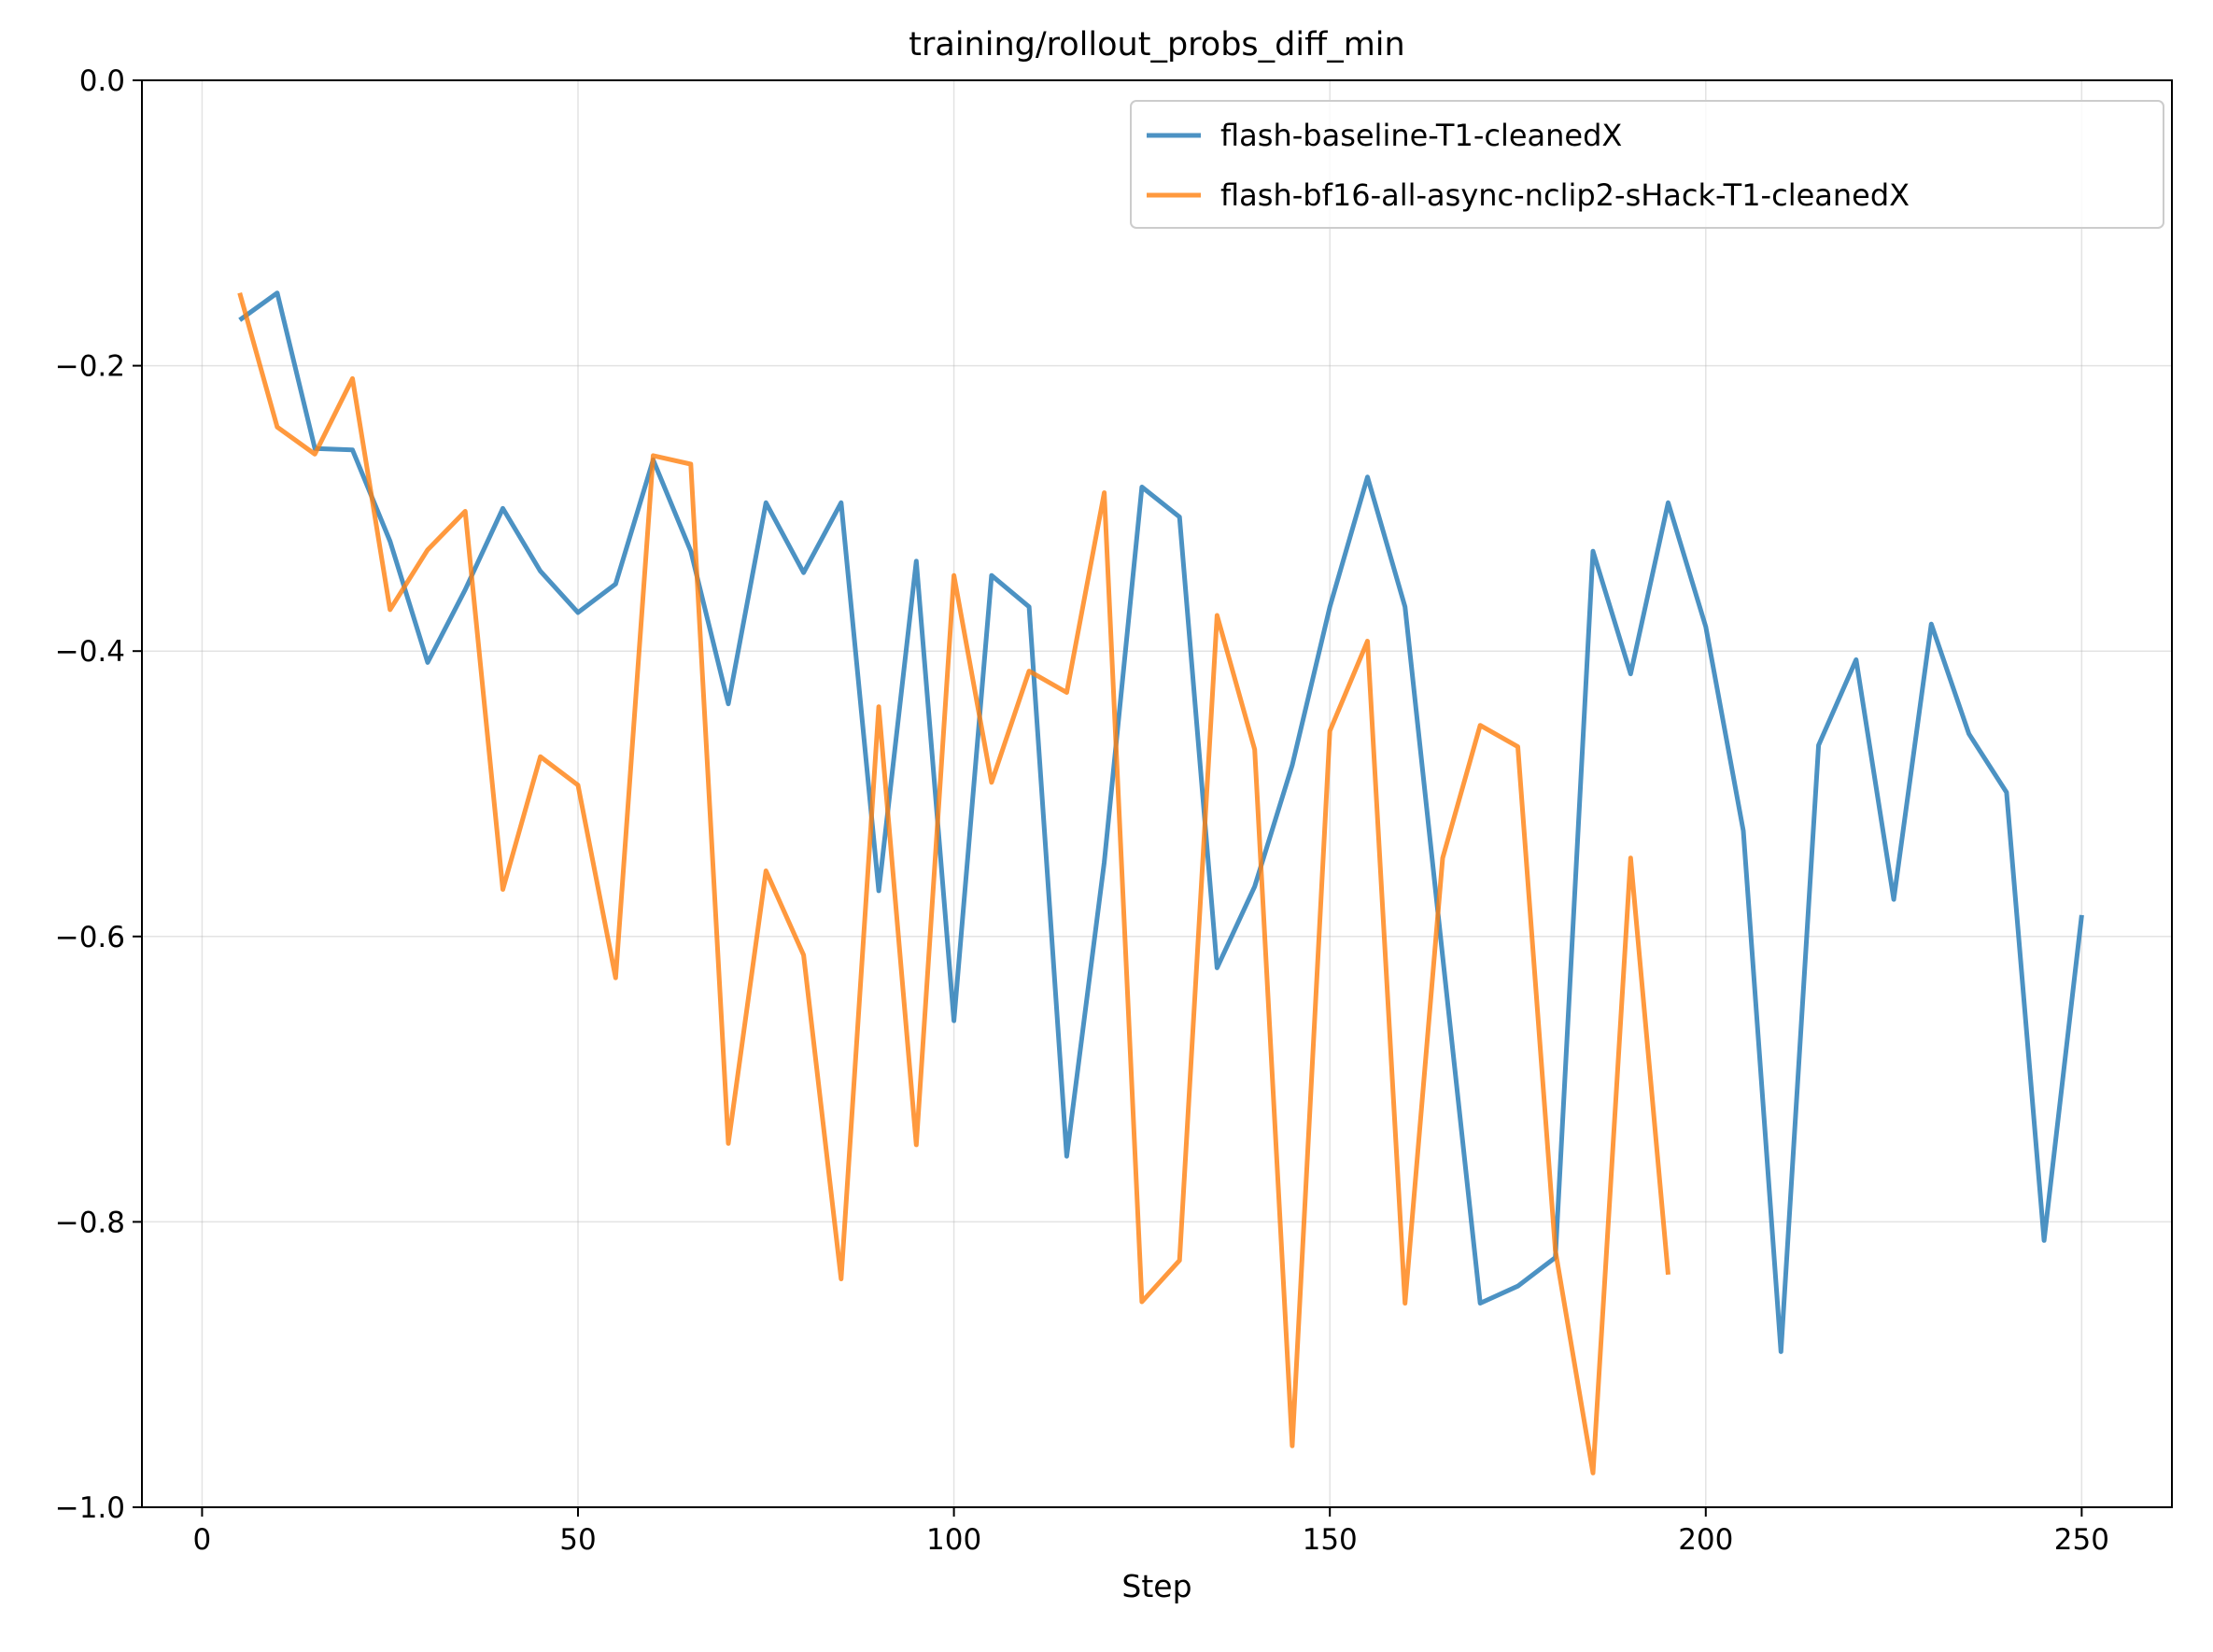 This screenshot has height=1652, width=2213. What do you see at coordinates (90, 367) in the screenshot?
I see `y-tick-label: −0.2` at bounding box center [90, 367].